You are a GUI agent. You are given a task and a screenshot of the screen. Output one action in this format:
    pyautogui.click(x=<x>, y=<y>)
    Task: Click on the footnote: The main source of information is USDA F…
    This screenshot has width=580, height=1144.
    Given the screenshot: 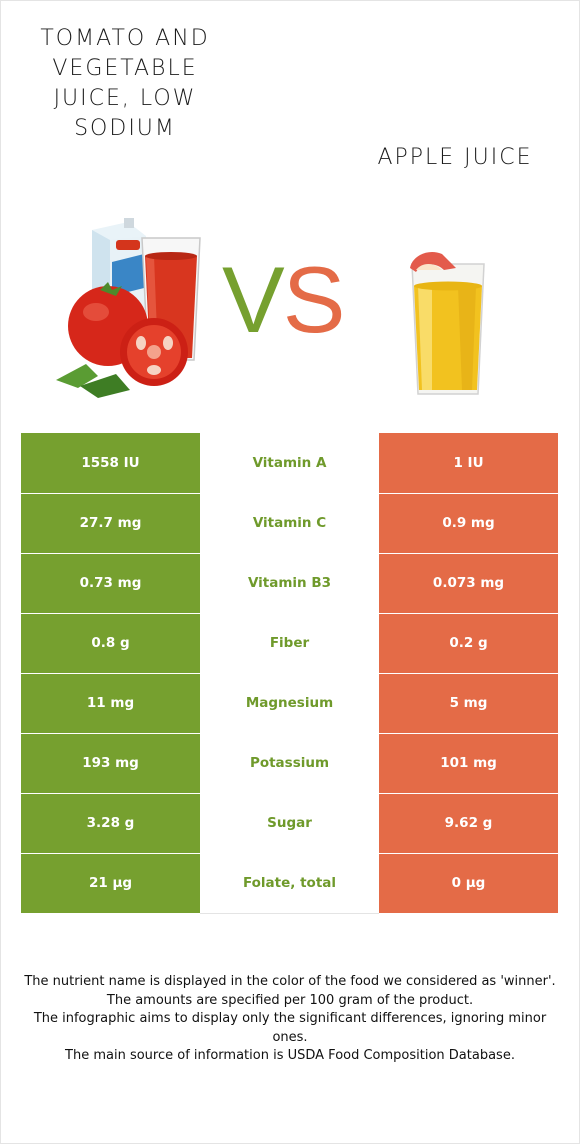 What is the action you would take?
    pyautogui.click(x=290, y=1055)
    